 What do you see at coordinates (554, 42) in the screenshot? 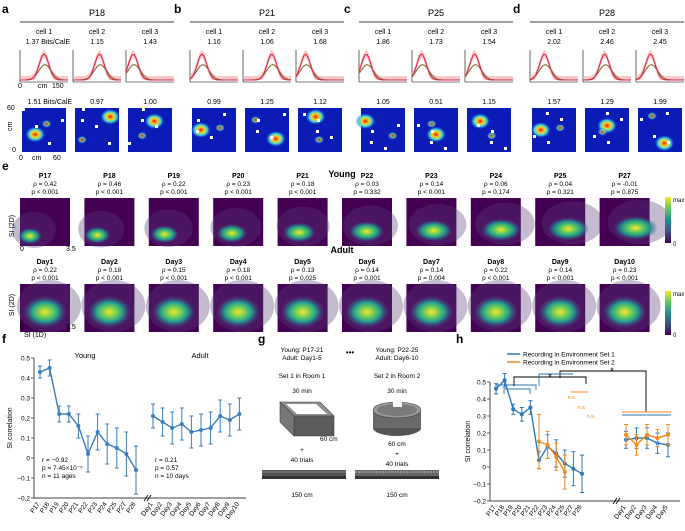
I see `cell-bits-tuning: 2.02` at bounding box center [554, 42].